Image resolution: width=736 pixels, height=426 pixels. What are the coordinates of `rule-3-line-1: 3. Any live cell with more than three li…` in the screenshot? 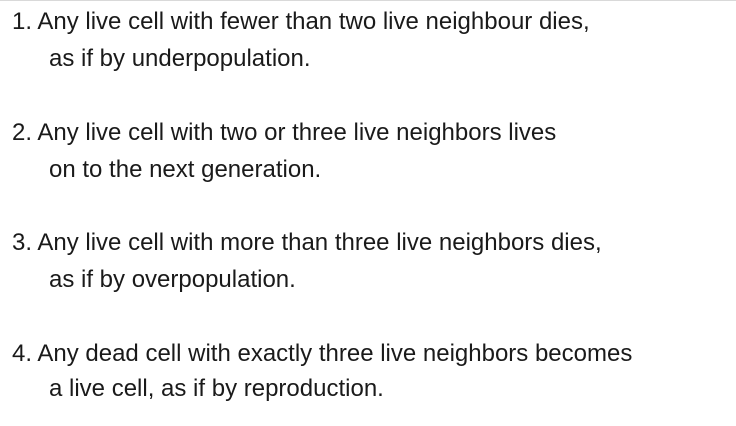 It's located at (307, 242).